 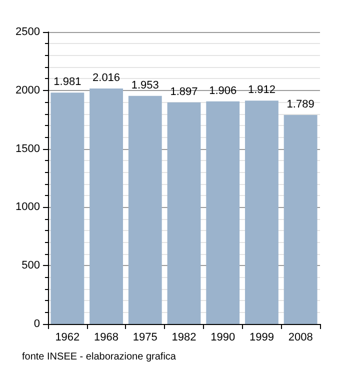 I want to click on data-label: 1.953, so click(x=145, y=85).